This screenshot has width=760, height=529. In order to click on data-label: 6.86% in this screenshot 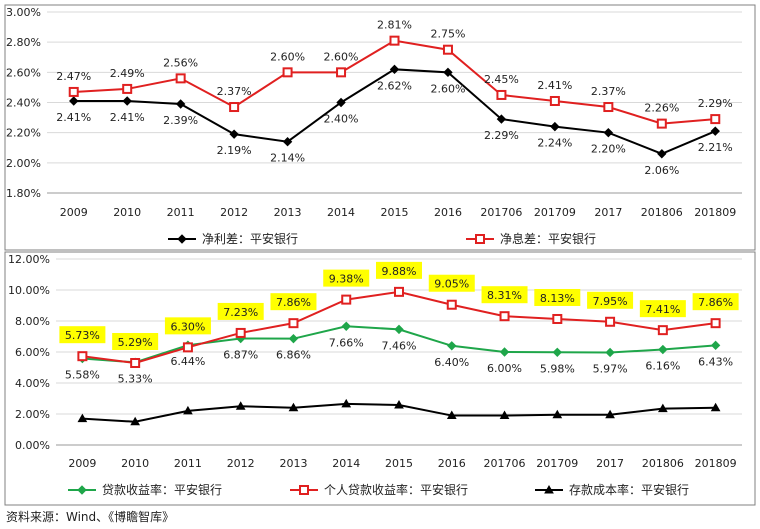, I will do `click(293, 355)`.